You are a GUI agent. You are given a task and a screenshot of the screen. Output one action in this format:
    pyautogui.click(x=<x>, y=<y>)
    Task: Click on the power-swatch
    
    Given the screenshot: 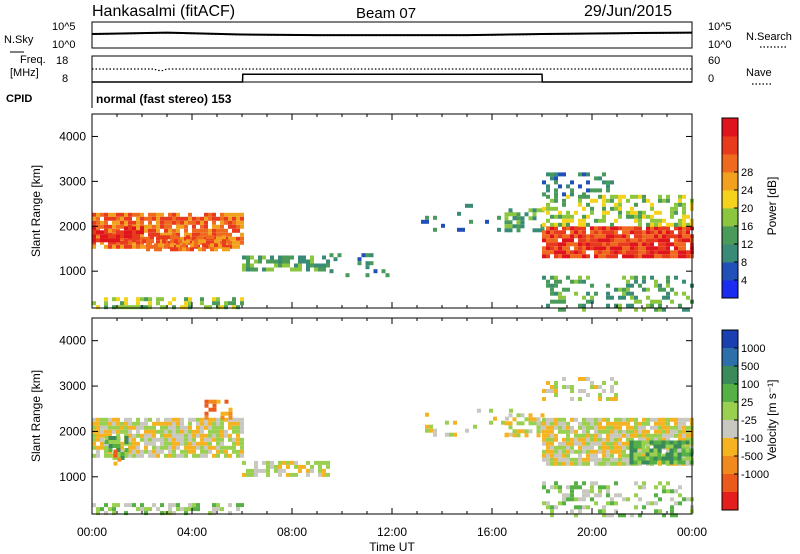 What is the action you would take?
    pyautogui.click(x=730, y=253)
    